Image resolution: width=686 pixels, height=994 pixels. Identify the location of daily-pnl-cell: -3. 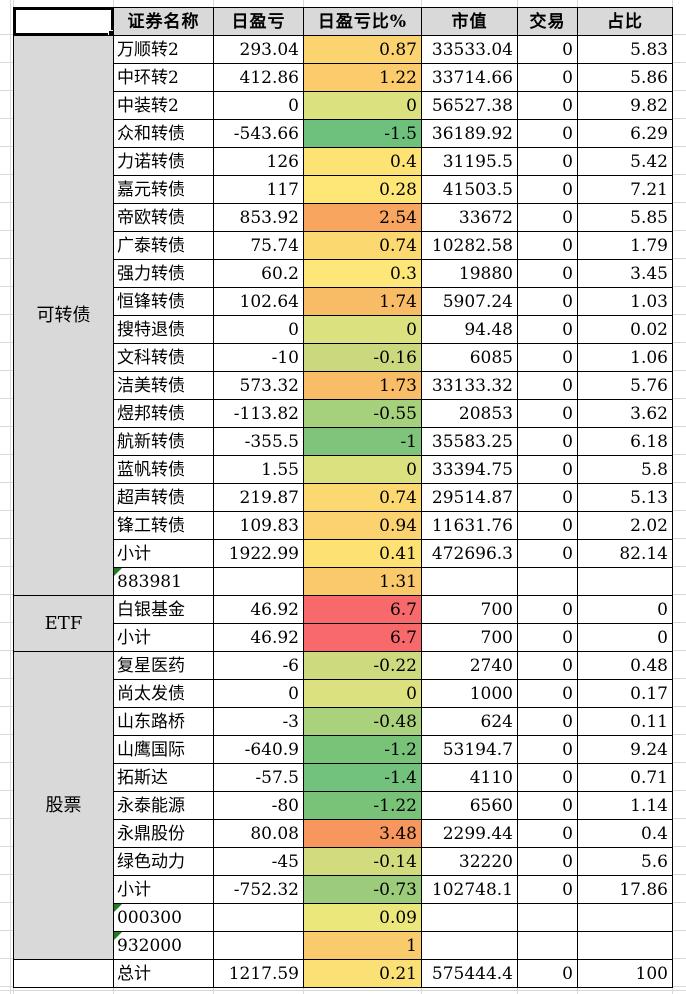
(258, 721).